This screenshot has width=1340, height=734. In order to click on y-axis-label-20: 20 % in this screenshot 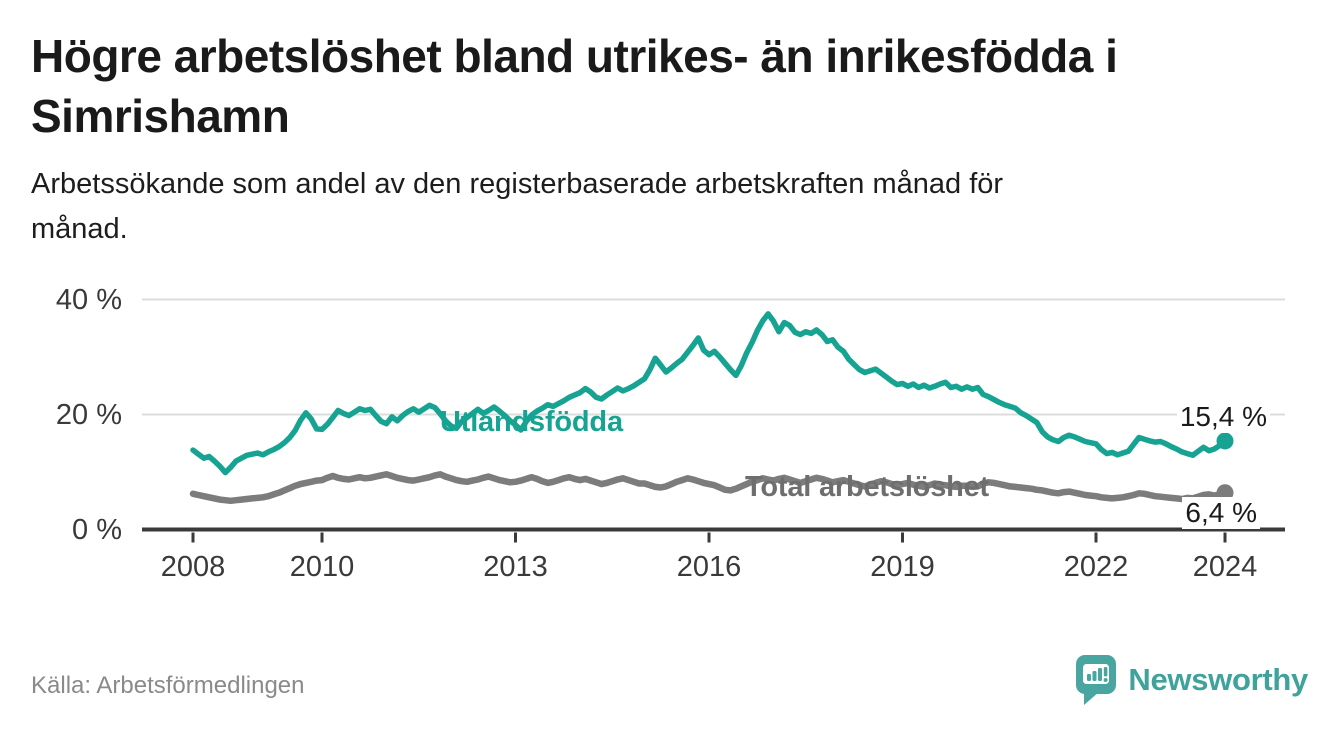, I will do `click(88, 414)`.